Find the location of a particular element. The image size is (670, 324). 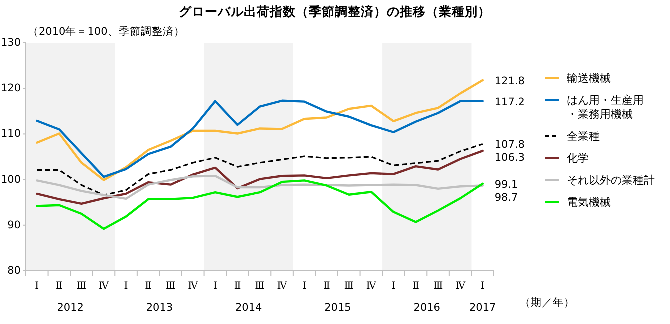

y-tick-label: 130 is located at coordinates (10, 43).